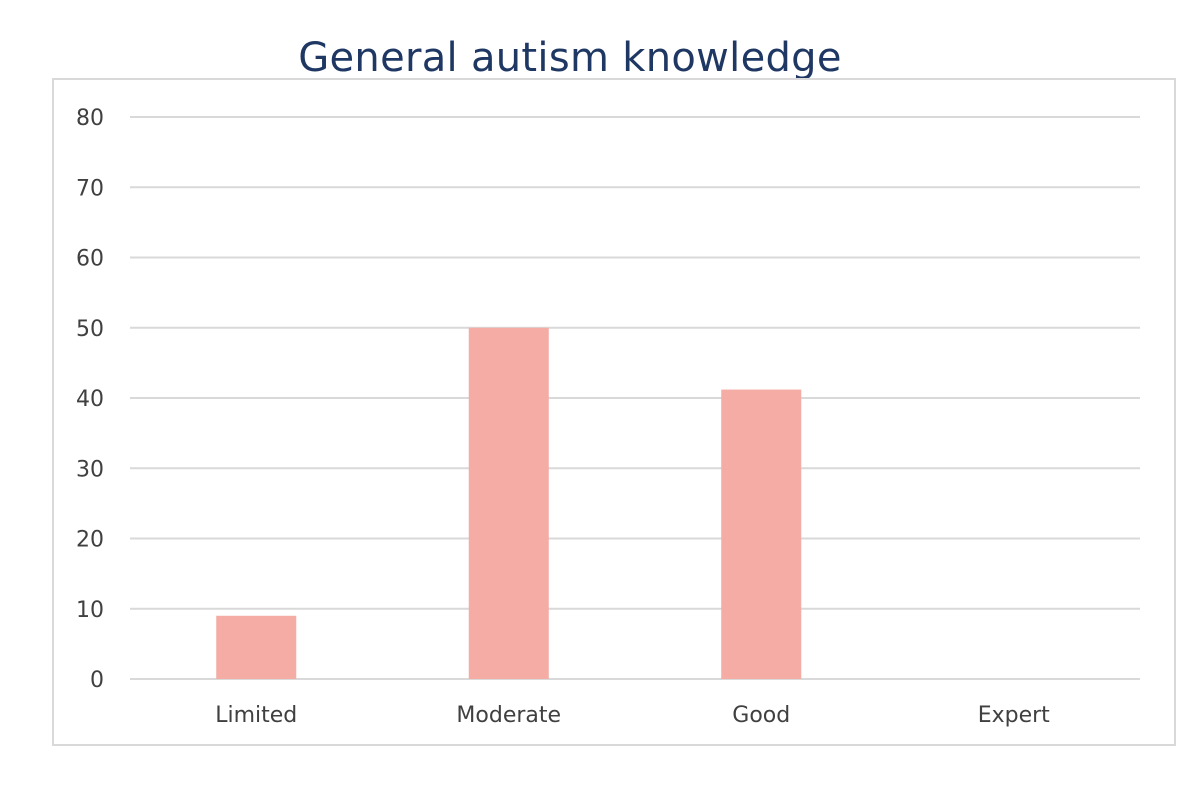  What do you see at coordinates (761, 534) in the screenshot?
I see `bar-good` at bounding box center [761, 534].